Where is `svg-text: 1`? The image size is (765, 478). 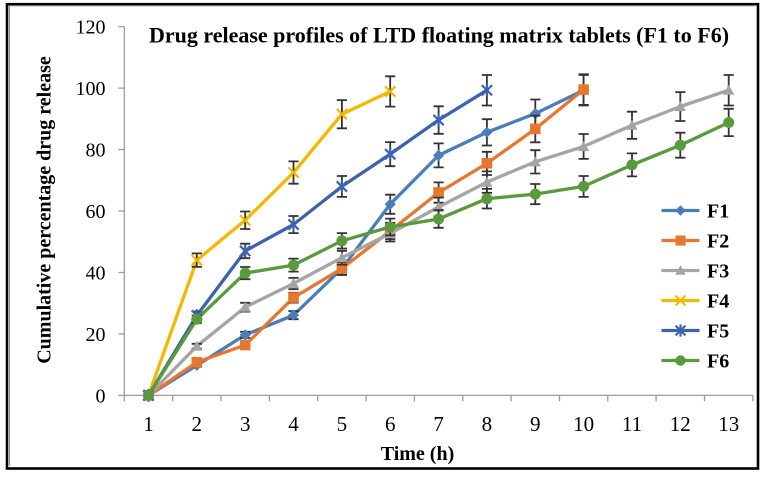 svg-text: 1 is located at coordinates (148, 424).